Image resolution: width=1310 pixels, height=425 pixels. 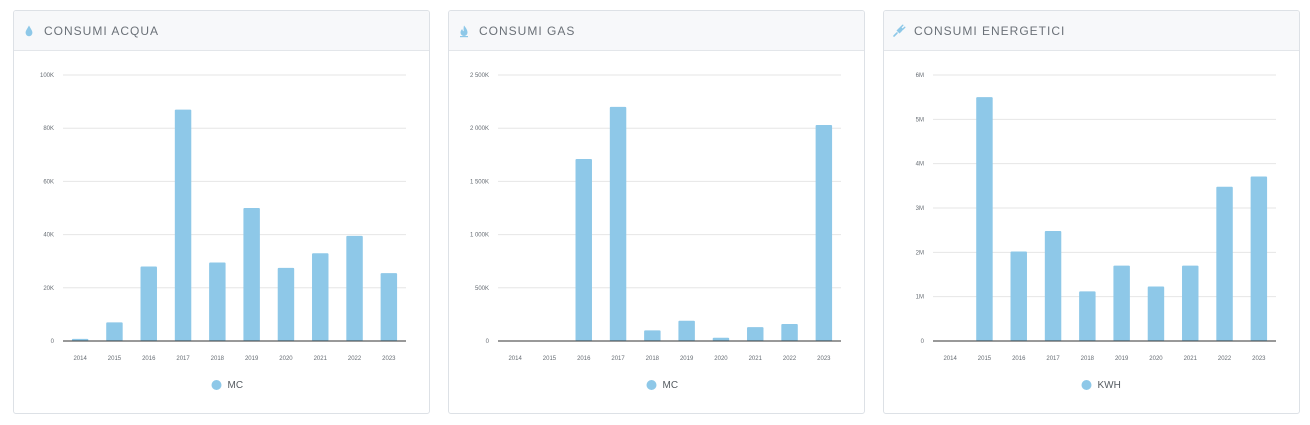 What do you see at coordinates (48, 236) in the screenshot?
I see `y-tick-label: 40K` at bounding box center [48, 236].